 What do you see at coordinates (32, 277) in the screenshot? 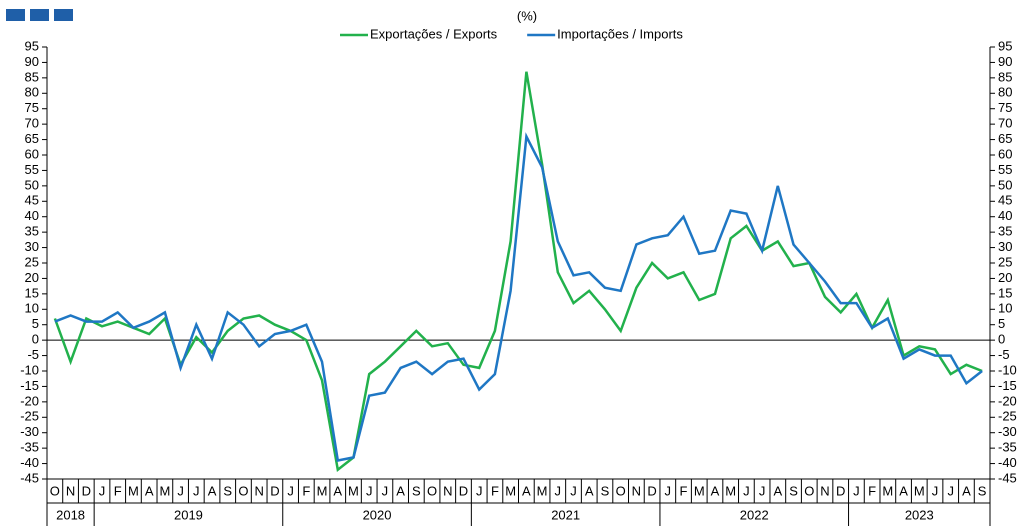
I see `y-tick-label: 20` at bounding box center [32, 277].